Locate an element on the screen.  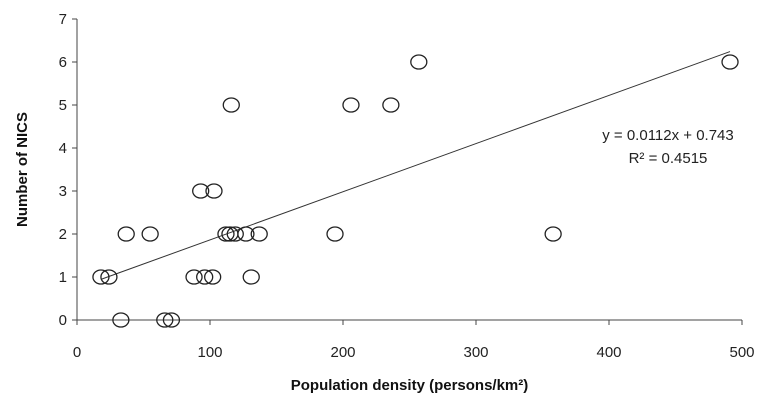
y-tick-label: 5 is located at coordinates (63, 105).